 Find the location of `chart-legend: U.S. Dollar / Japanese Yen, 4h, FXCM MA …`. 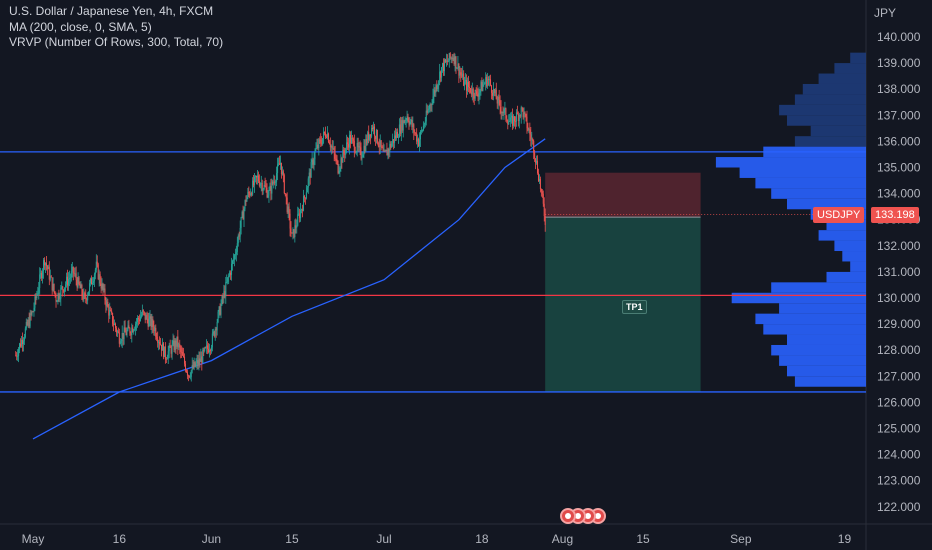

chart-legend: U.S. Dollar / Japanese Yen, 4h, FXCM MA … is located at coordinates (116, 27).